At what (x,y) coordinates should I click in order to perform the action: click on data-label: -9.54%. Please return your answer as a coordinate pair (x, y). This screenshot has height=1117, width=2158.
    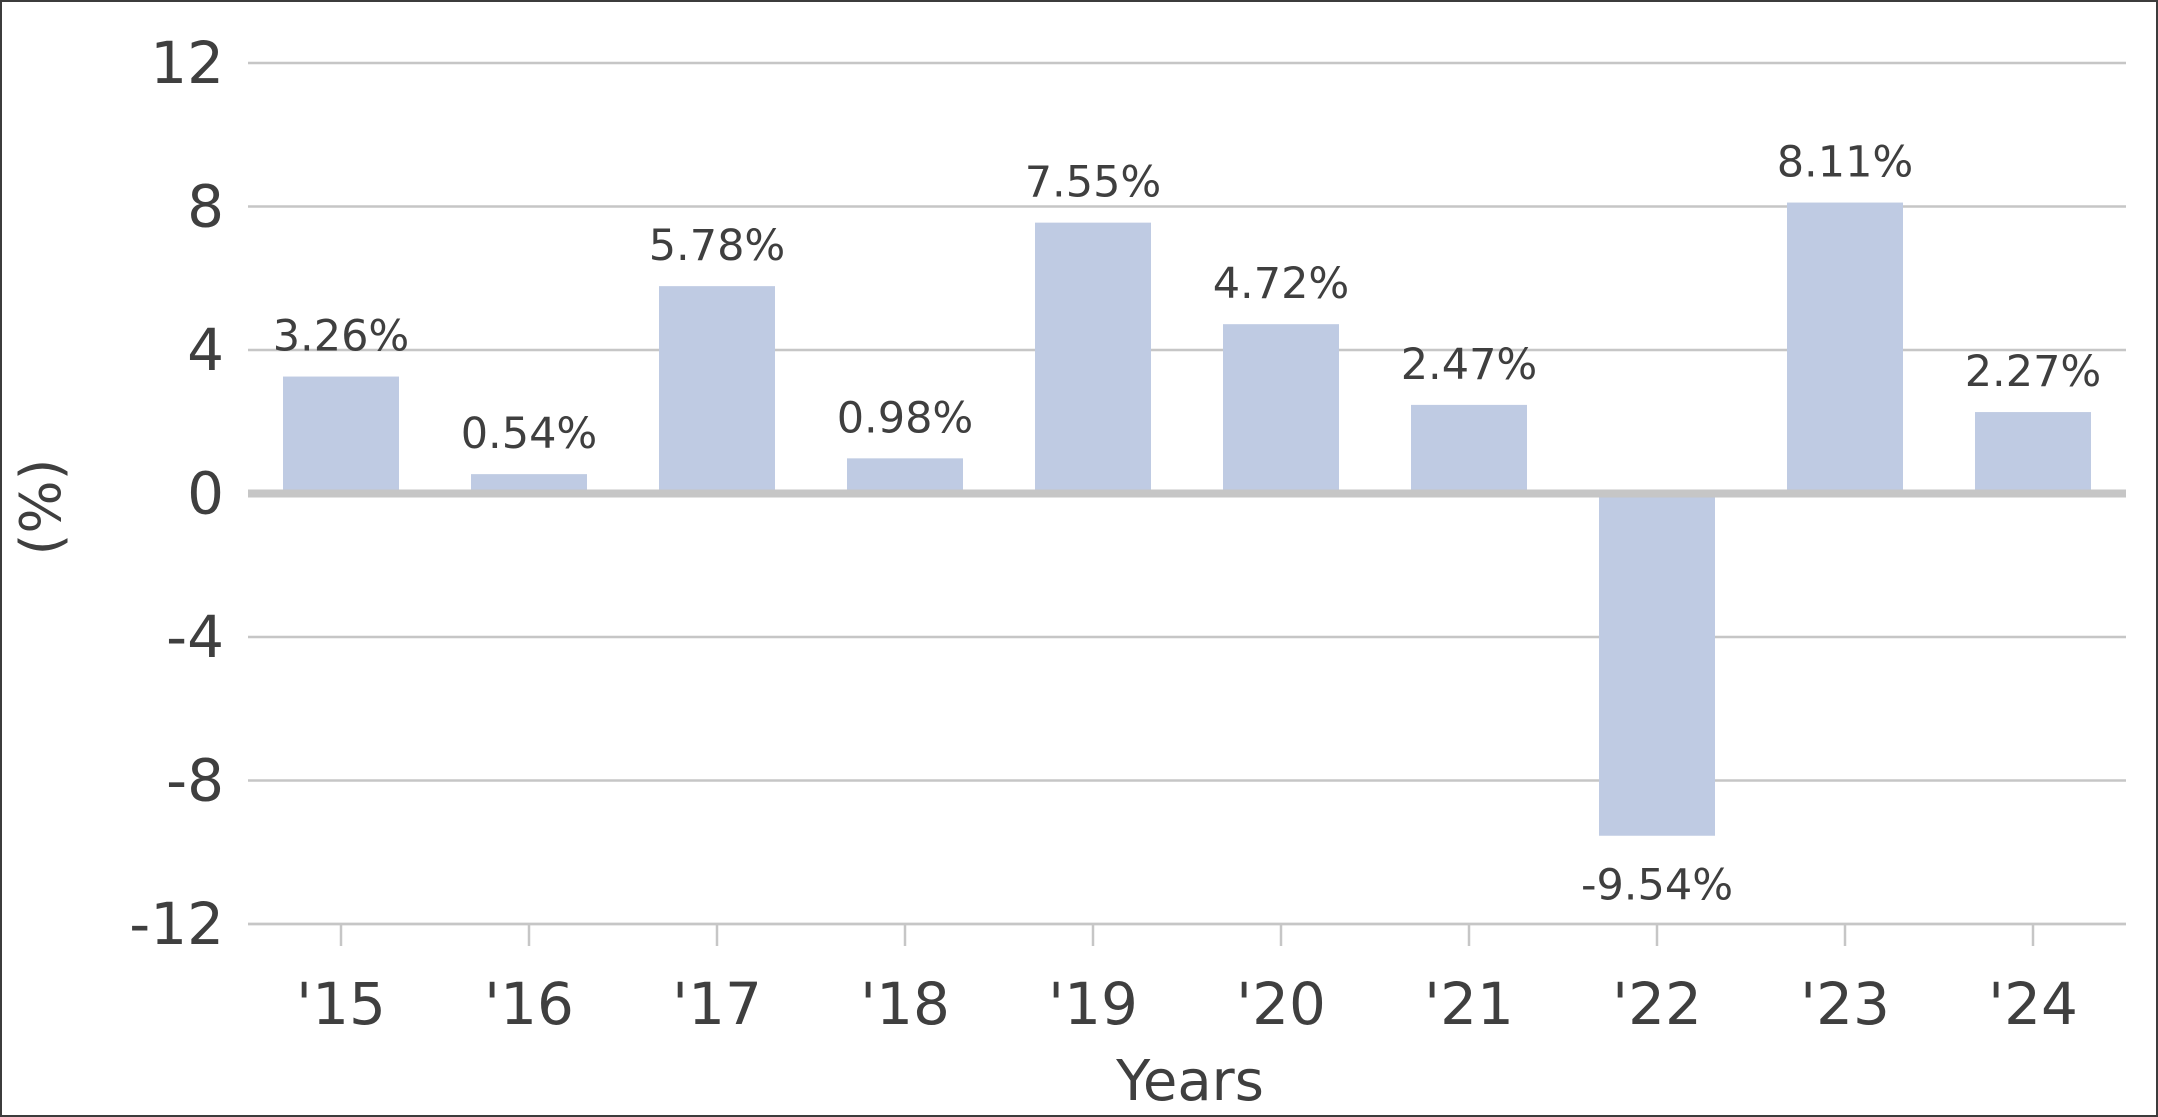
    Looking at the image, I should click on (1657, 886).